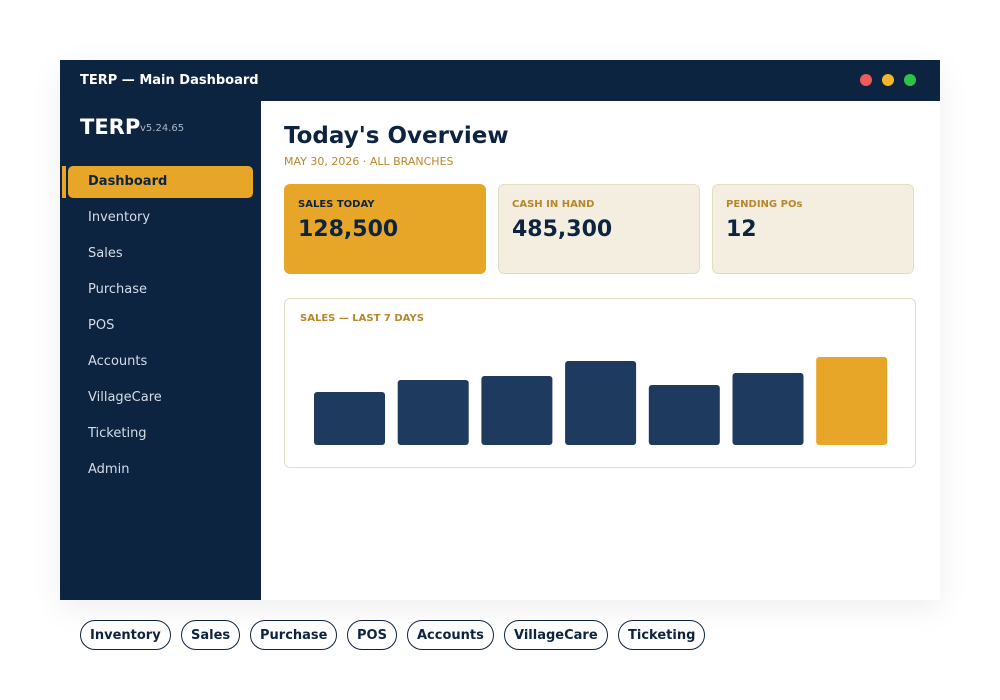  Describe the element at coordinates (556, 635) in the screenshot. I see `module-chip: VillageCare` at that location.